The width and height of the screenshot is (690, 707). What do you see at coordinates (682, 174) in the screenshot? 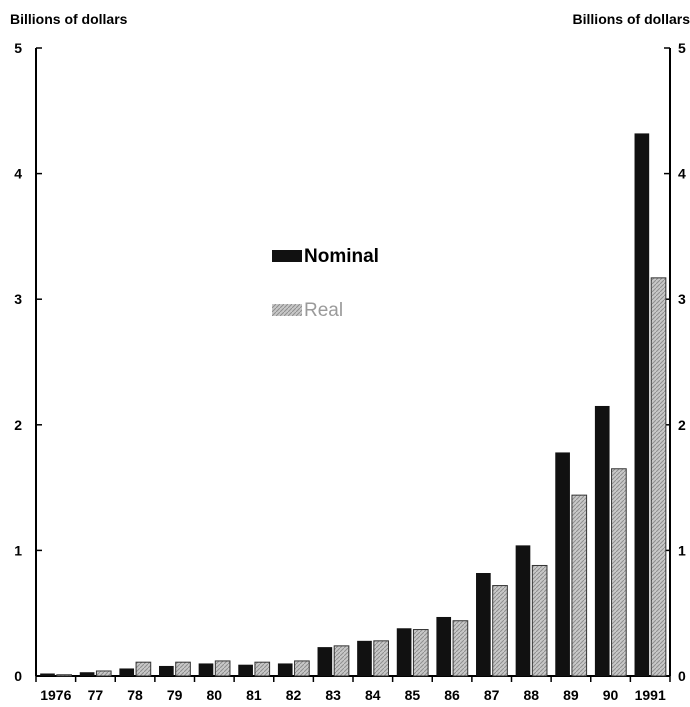
I see `y-tick-label-right: 4` at bounding box center [682, 174].